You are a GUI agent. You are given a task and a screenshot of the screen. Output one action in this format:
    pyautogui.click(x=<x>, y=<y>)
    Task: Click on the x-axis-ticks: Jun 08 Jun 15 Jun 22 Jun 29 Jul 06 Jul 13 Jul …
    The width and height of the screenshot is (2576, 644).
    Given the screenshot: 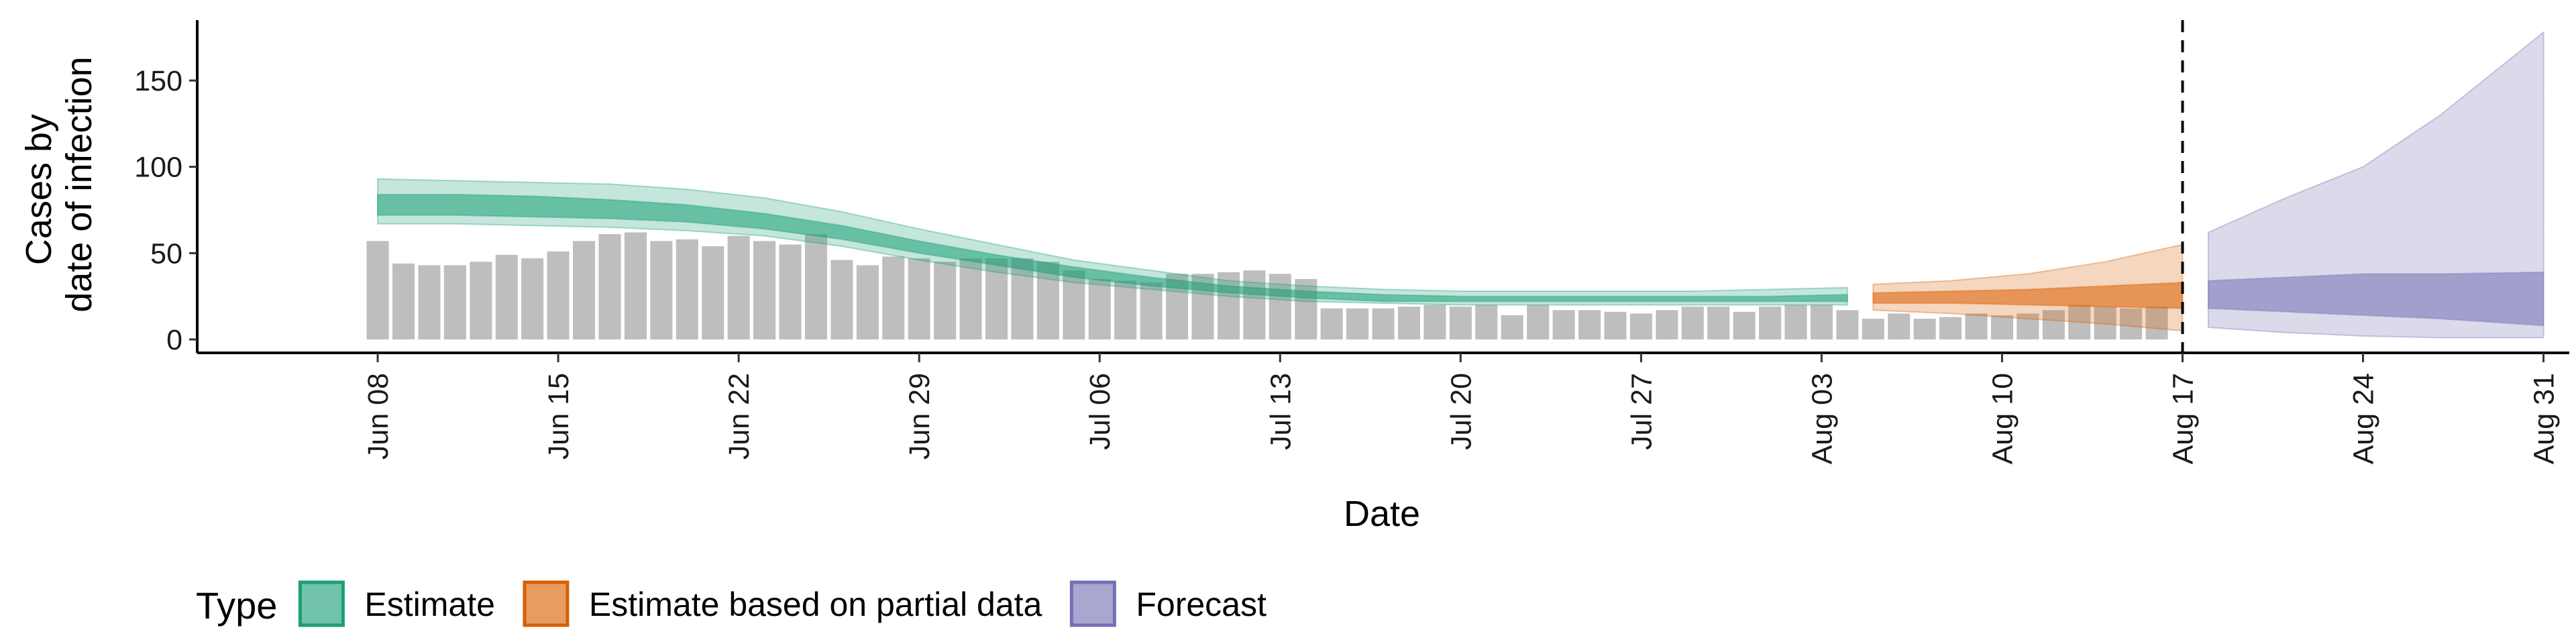 What is the action you would take?
    pyautogui.click(x=1461, y=408)
    